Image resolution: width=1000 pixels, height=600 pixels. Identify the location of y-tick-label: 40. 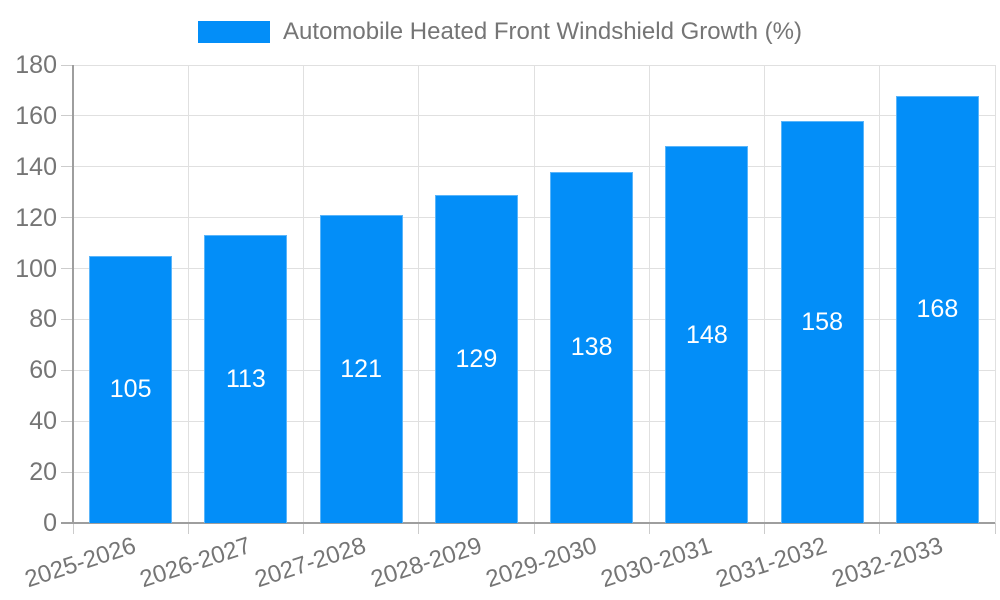
(43, 421).